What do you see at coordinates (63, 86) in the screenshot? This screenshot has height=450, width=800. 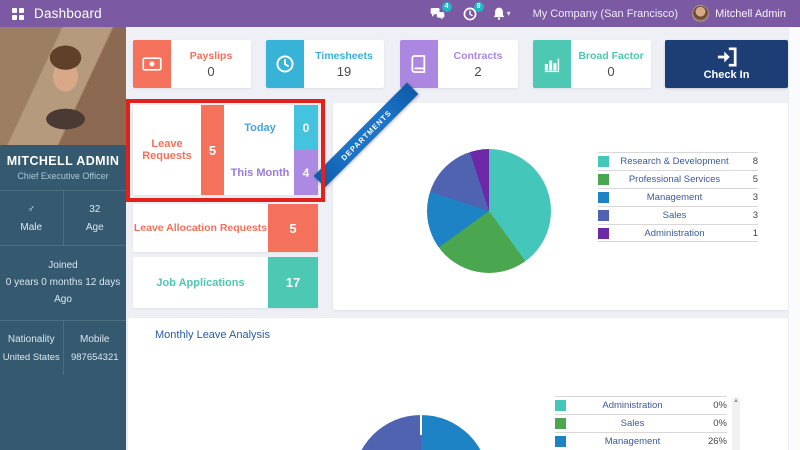 I see `employee-photo` at bounding box center [63, 86].